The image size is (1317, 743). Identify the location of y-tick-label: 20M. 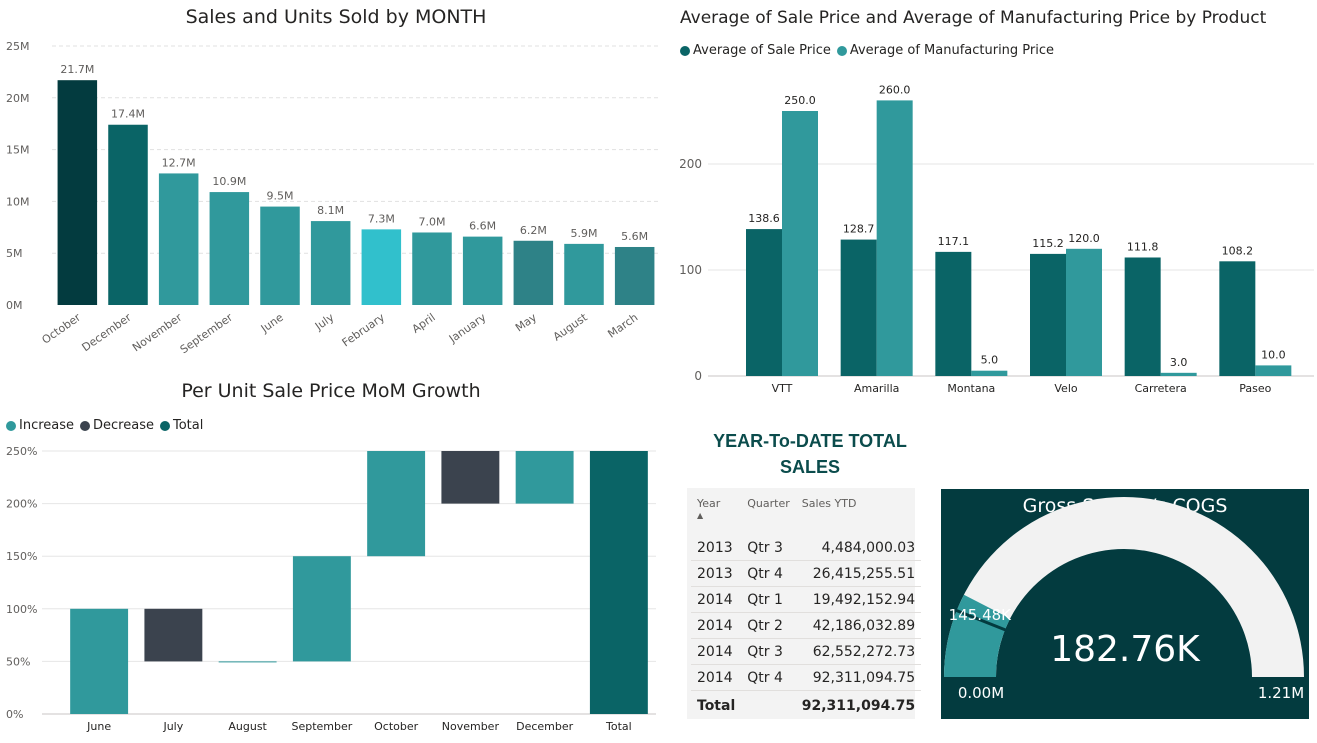
(18, 98).